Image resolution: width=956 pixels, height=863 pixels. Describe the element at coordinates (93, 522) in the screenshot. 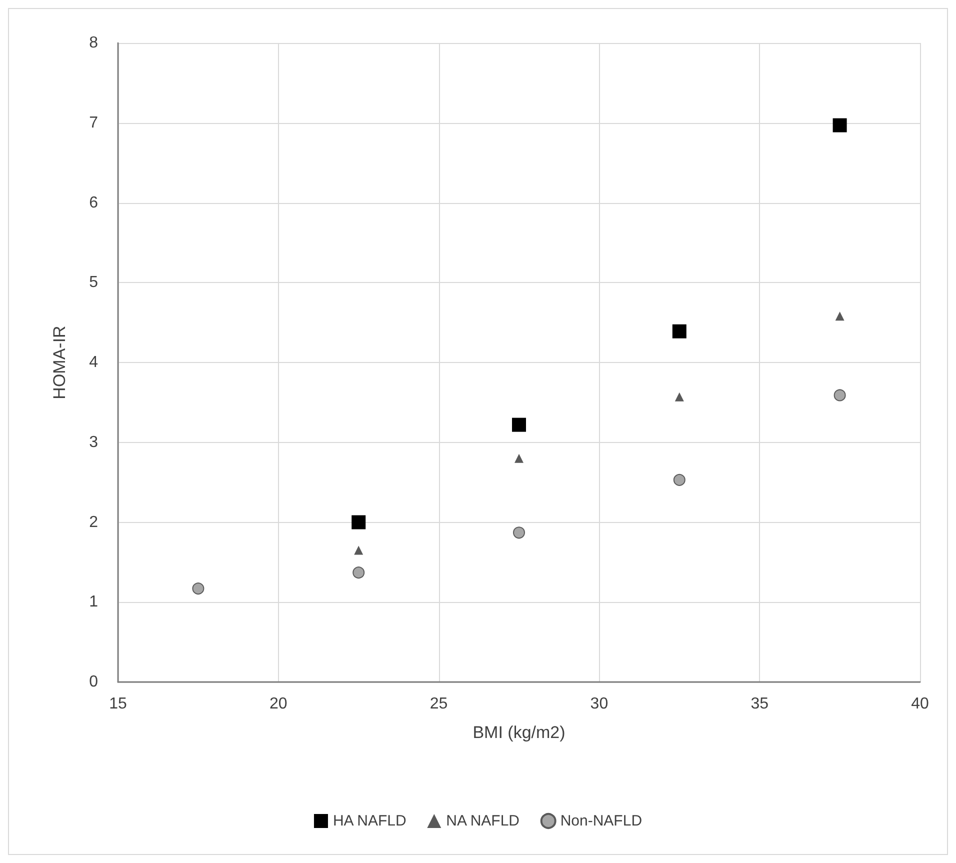

I see `y-tick-label: 2` at that location.